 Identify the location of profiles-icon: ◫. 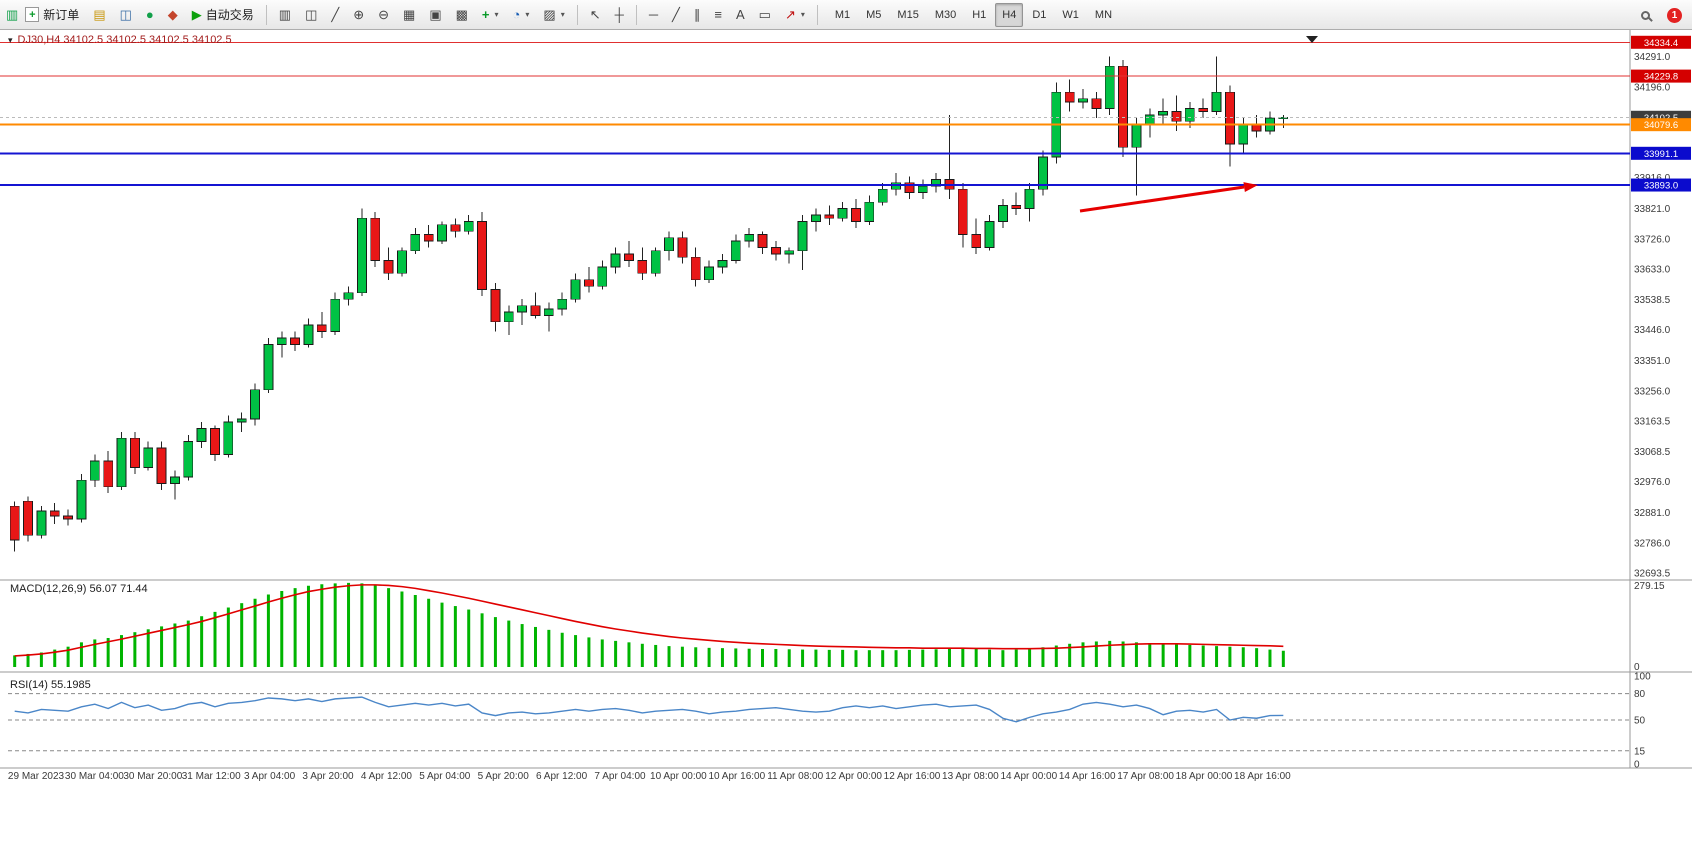
(125, 14).